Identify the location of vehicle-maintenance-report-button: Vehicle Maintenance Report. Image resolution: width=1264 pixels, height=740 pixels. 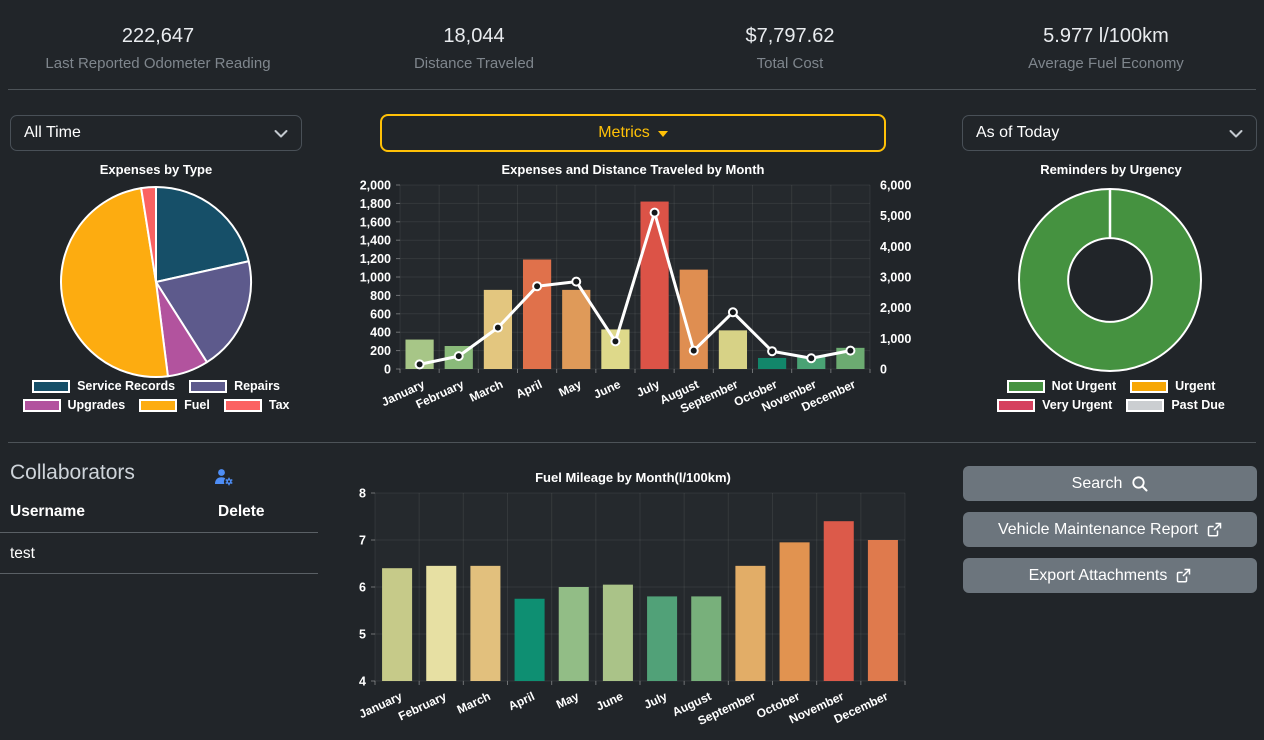
(1110, 529).